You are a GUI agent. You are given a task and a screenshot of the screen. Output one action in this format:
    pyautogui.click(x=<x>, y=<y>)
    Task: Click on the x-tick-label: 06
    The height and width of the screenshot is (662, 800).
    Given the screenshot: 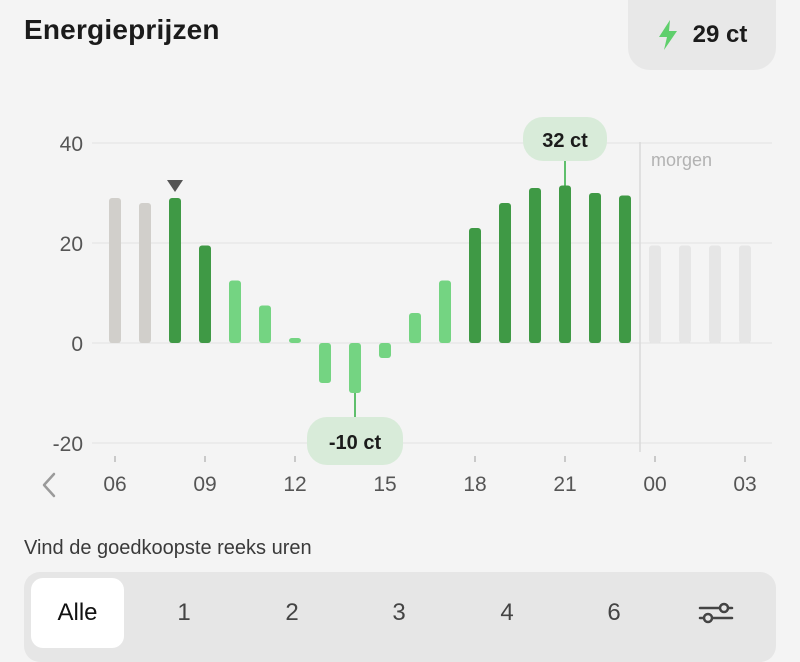 What is the action you would take?
    pyautogui.click(x=114, y=484)
    